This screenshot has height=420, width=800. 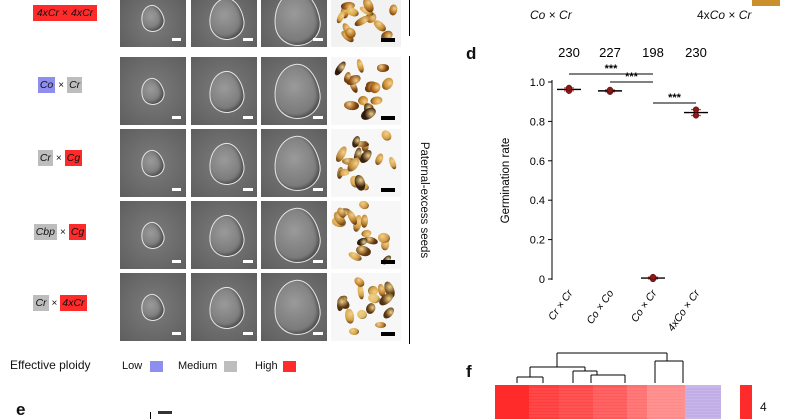 I want to click on legend-title: Effective ploidy, so click(x=50, y=365).